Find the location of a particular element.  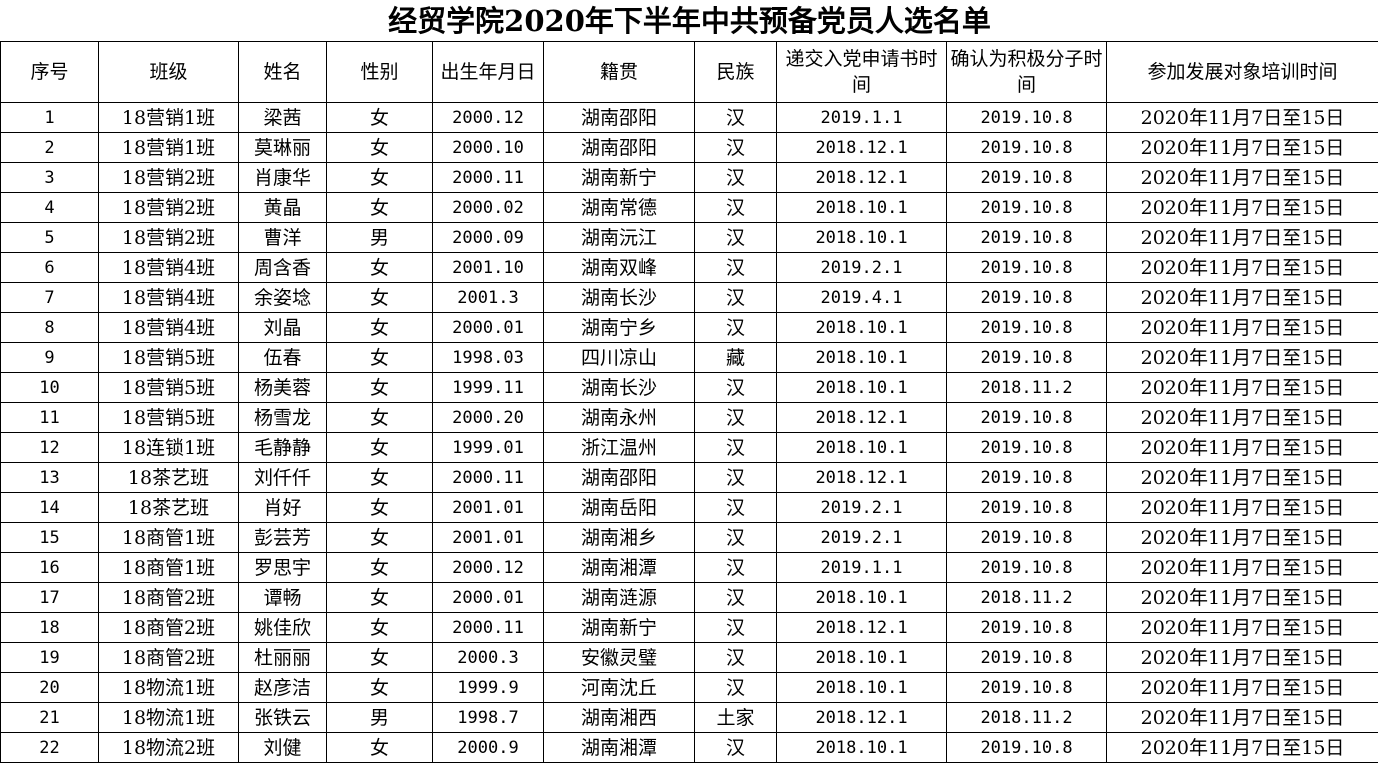

cell-seq: 16 is located at coordinates (49, 567).